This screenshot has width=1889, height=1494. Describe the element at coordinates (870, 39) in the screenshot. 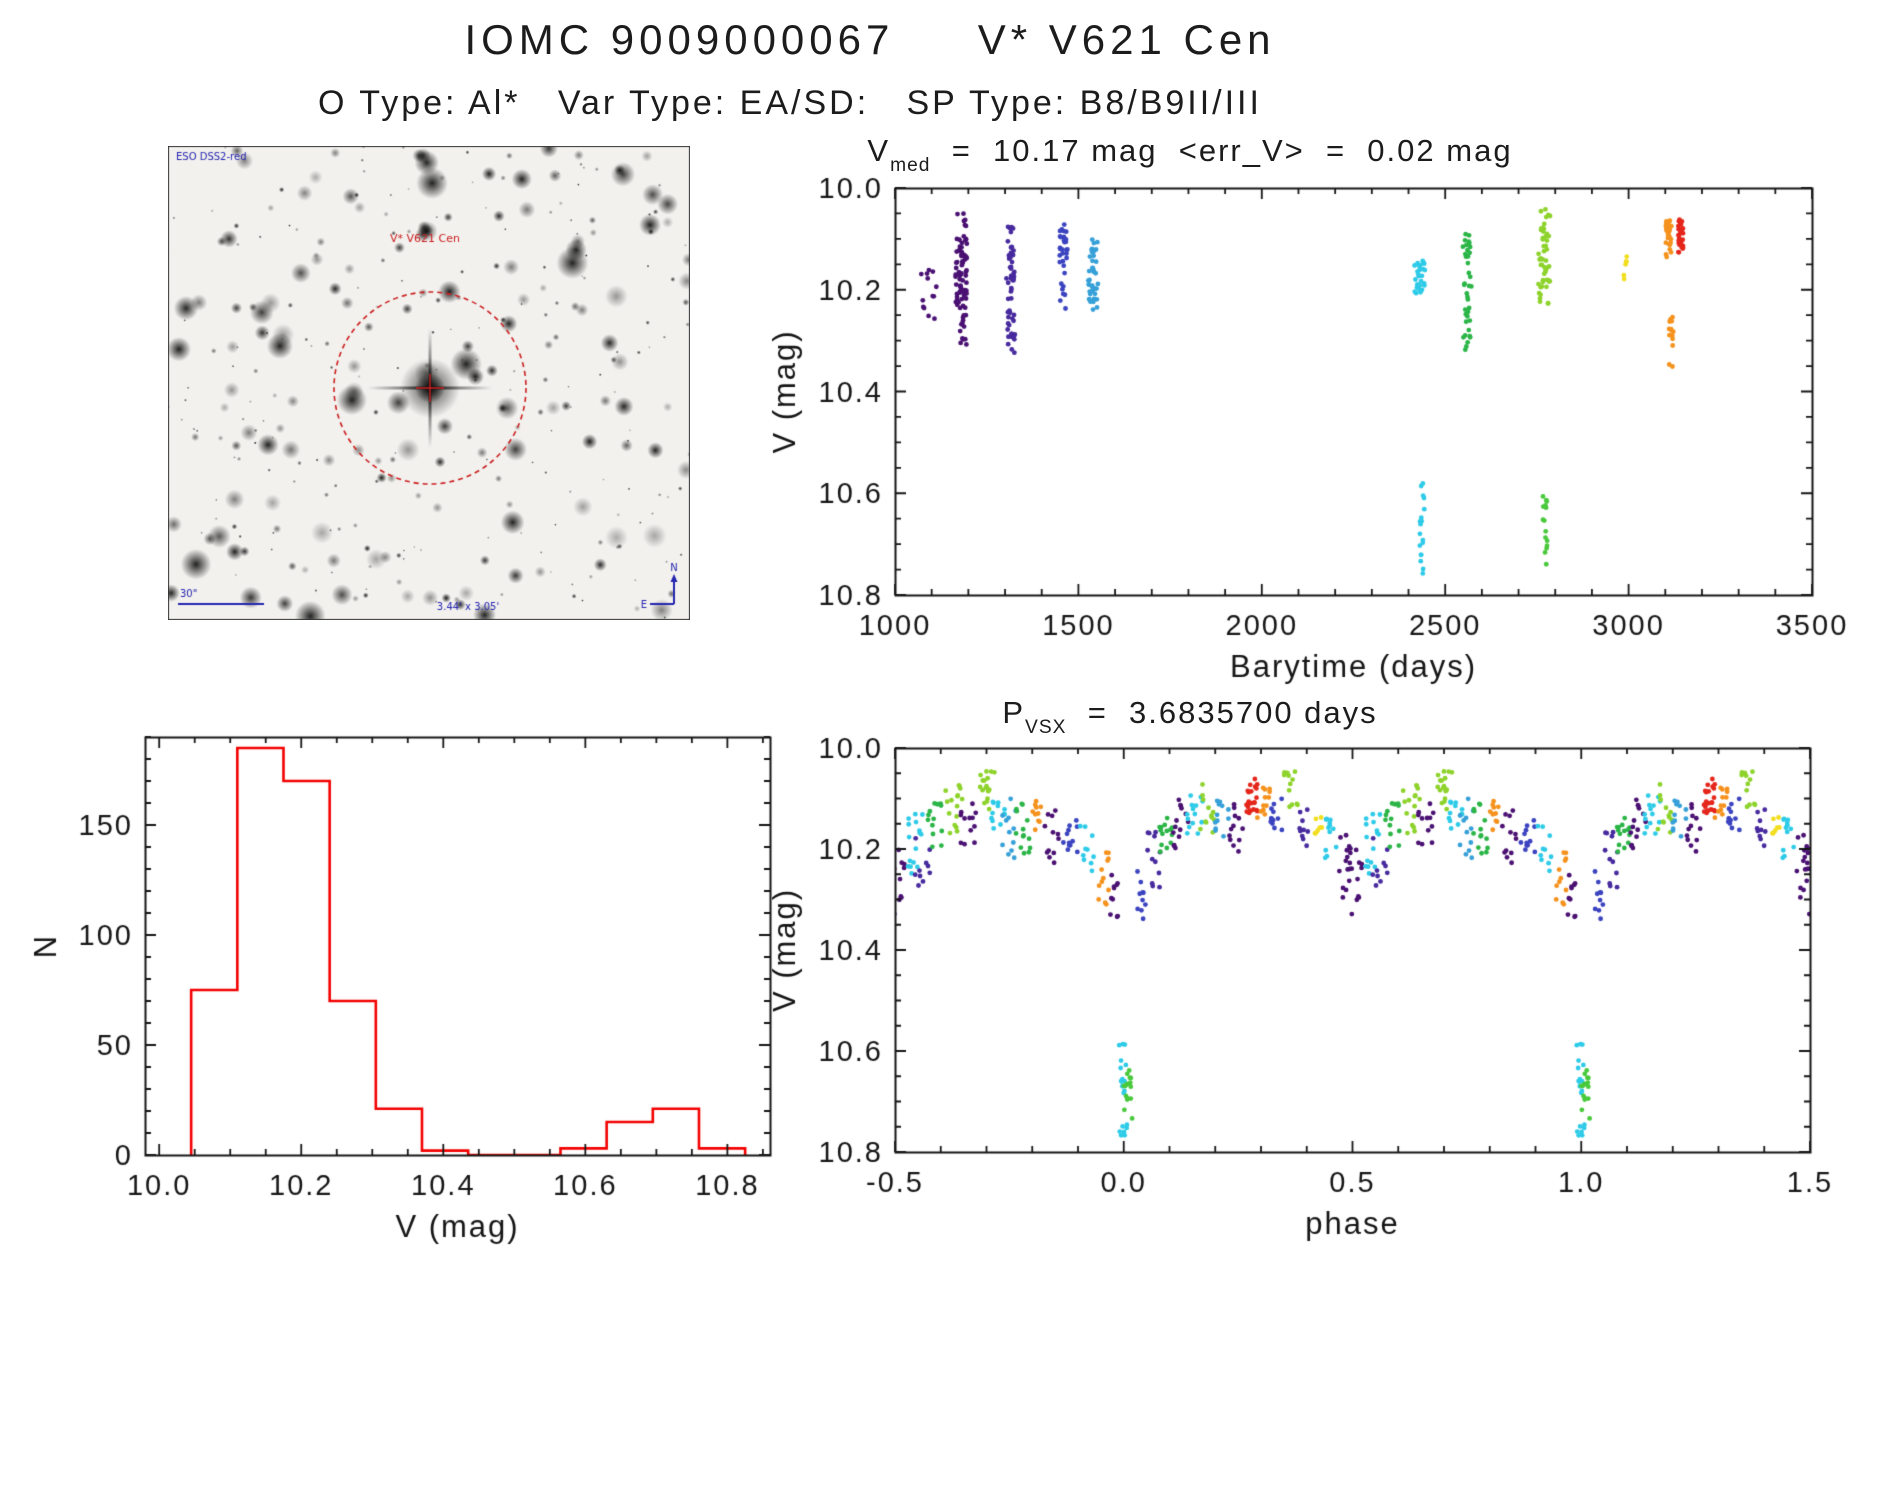

I see `page-title: IOMC 9009000067 V* V621 Cen` at that location.